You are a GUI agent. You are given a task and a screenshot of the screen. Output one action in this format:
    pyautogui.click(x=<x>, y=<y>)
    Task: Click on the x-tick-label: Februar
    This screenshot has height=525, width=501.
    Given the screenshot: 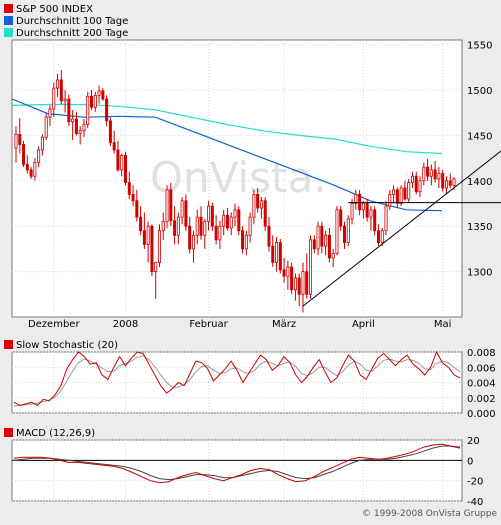 What is the action you would take?
    pyautogui.click(x=208, y=324)
    